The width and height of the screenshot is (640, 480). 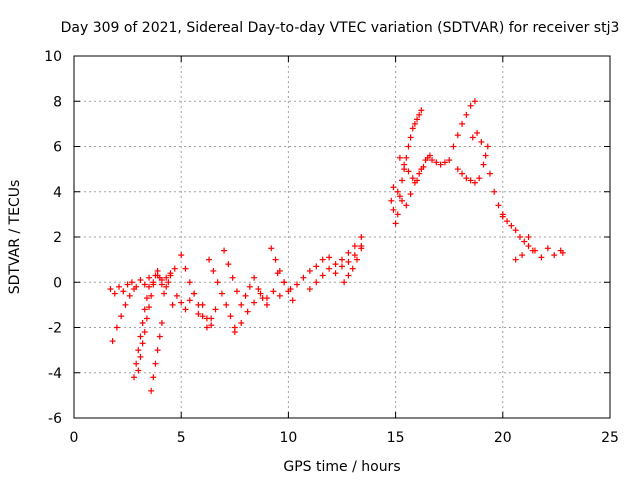 What do you see at coordinates (57, 193) in the screenshot?
I see `y-tick-label: 4` at bounding box center [57, 193].